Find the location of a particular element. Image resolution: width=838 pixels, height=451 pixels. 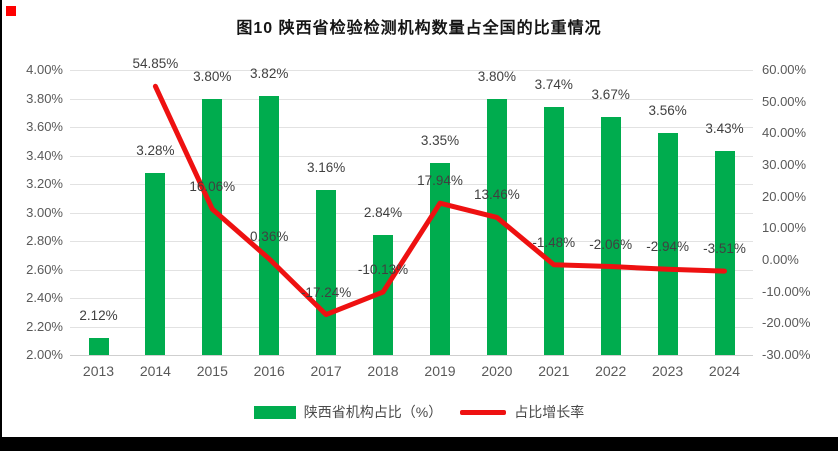

bar-value-label: 3.67% is located at coordinates (610, 94).